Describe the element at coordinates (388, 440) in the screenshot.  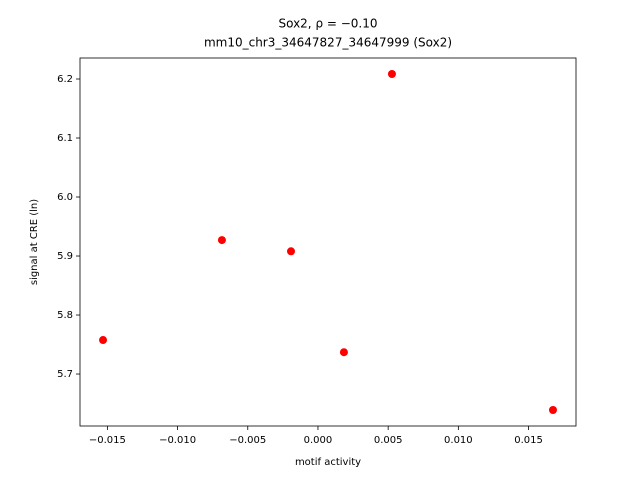
I see `x-tick-label: 0.005` at that location.